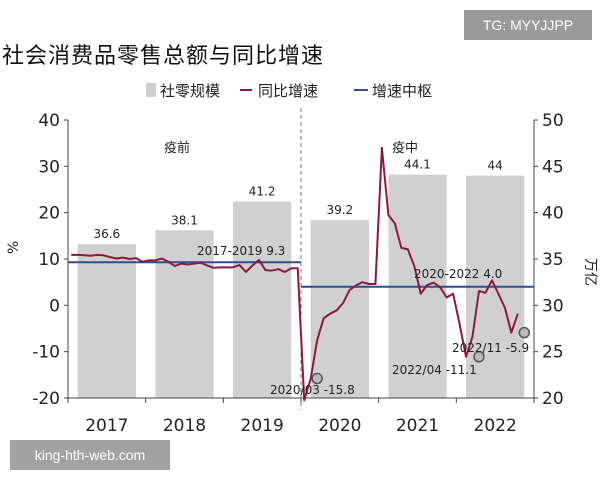 The width and height of the screenshot is (600, 480). Describe the element at coordinates (528, 25) in the screenshot. I see `watermark-top: TG: MYYJJPP` at that location.